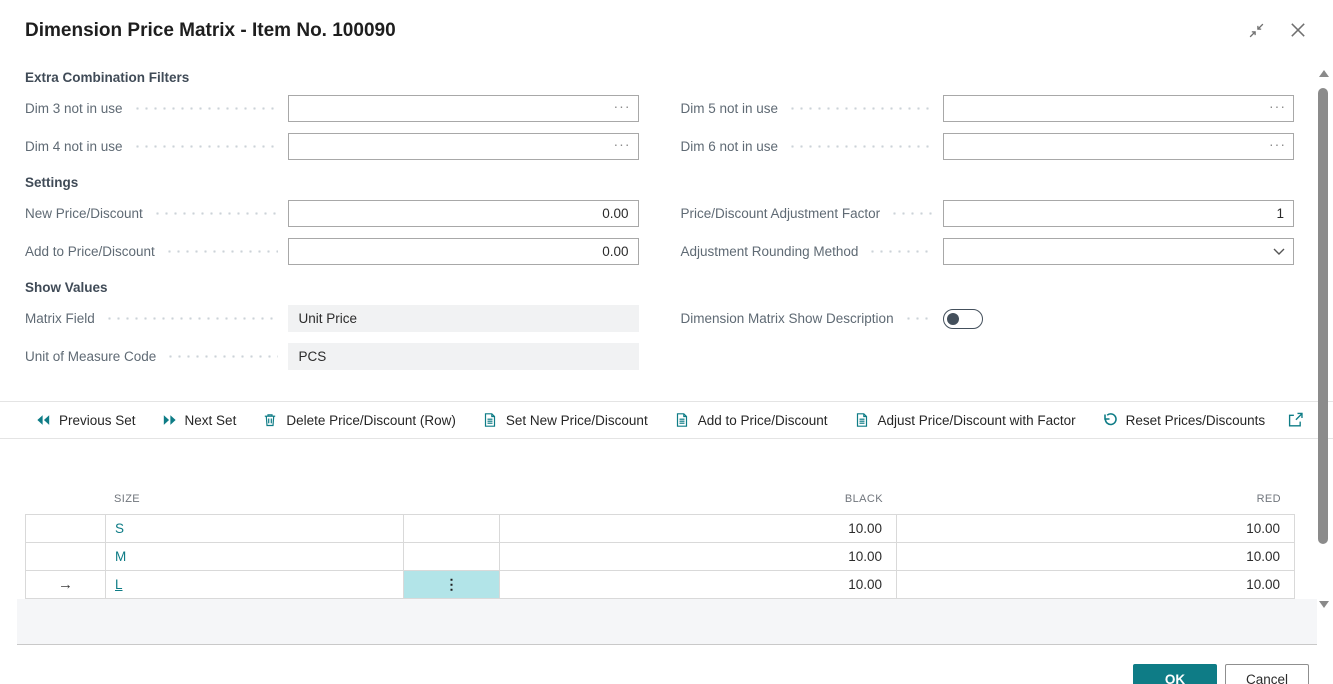 The width and height of the screenshot is (1333, 684). I want to click on grid-header-size: SIZE, so click(127, 499).